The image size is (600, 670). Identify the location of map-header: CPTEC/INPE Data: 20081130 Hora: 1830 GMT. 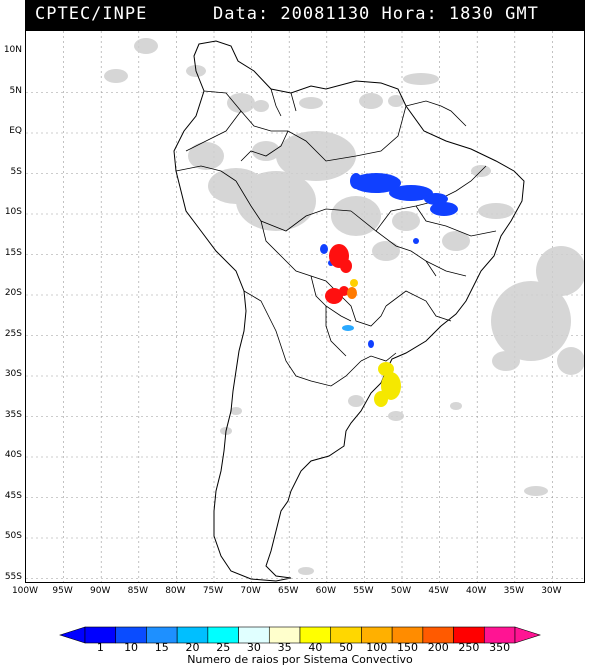
(305, 15).